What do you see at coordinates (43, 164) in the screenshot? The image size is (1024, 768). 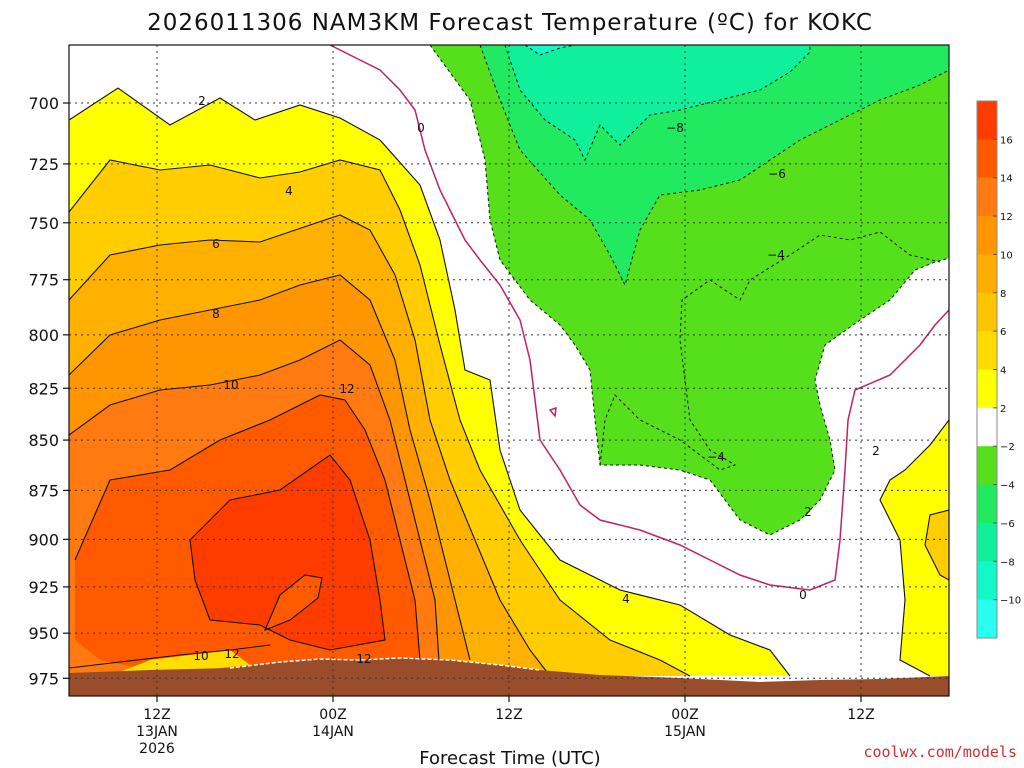 I see `y-tick-label: 725` at bounding box center [43, 164].